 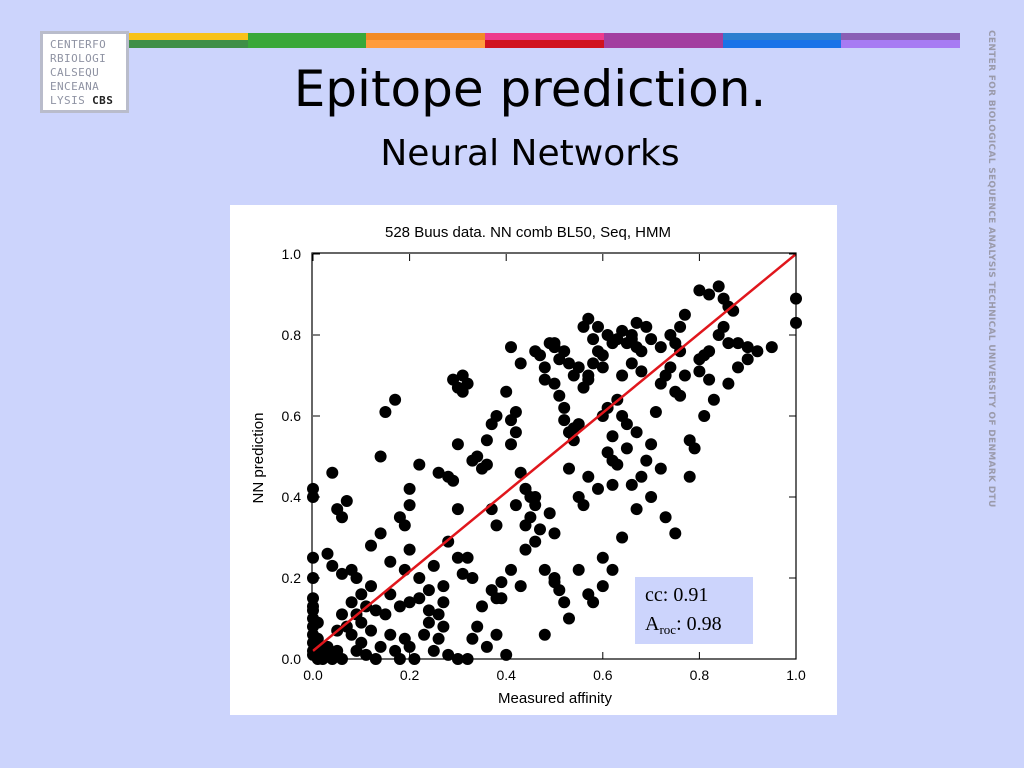 What do you see at coordinates (699, 624) in the screenshot?
I see `aroc-value: : 0.98` at bounding box center [699, 624].